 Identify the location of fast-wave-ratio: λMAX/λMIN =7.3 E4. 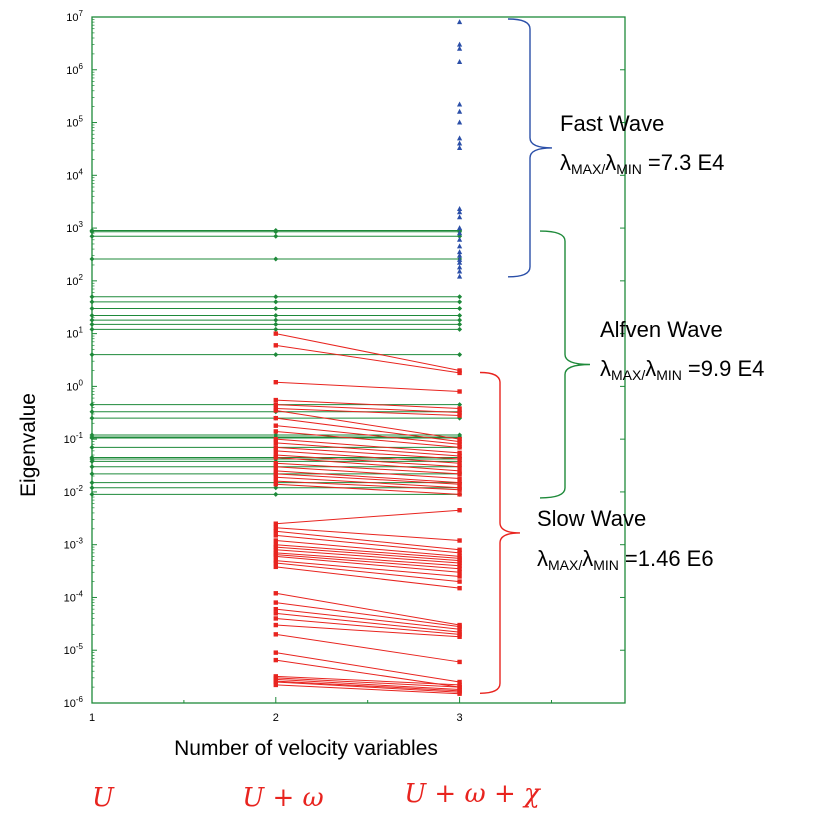
(642, 163).